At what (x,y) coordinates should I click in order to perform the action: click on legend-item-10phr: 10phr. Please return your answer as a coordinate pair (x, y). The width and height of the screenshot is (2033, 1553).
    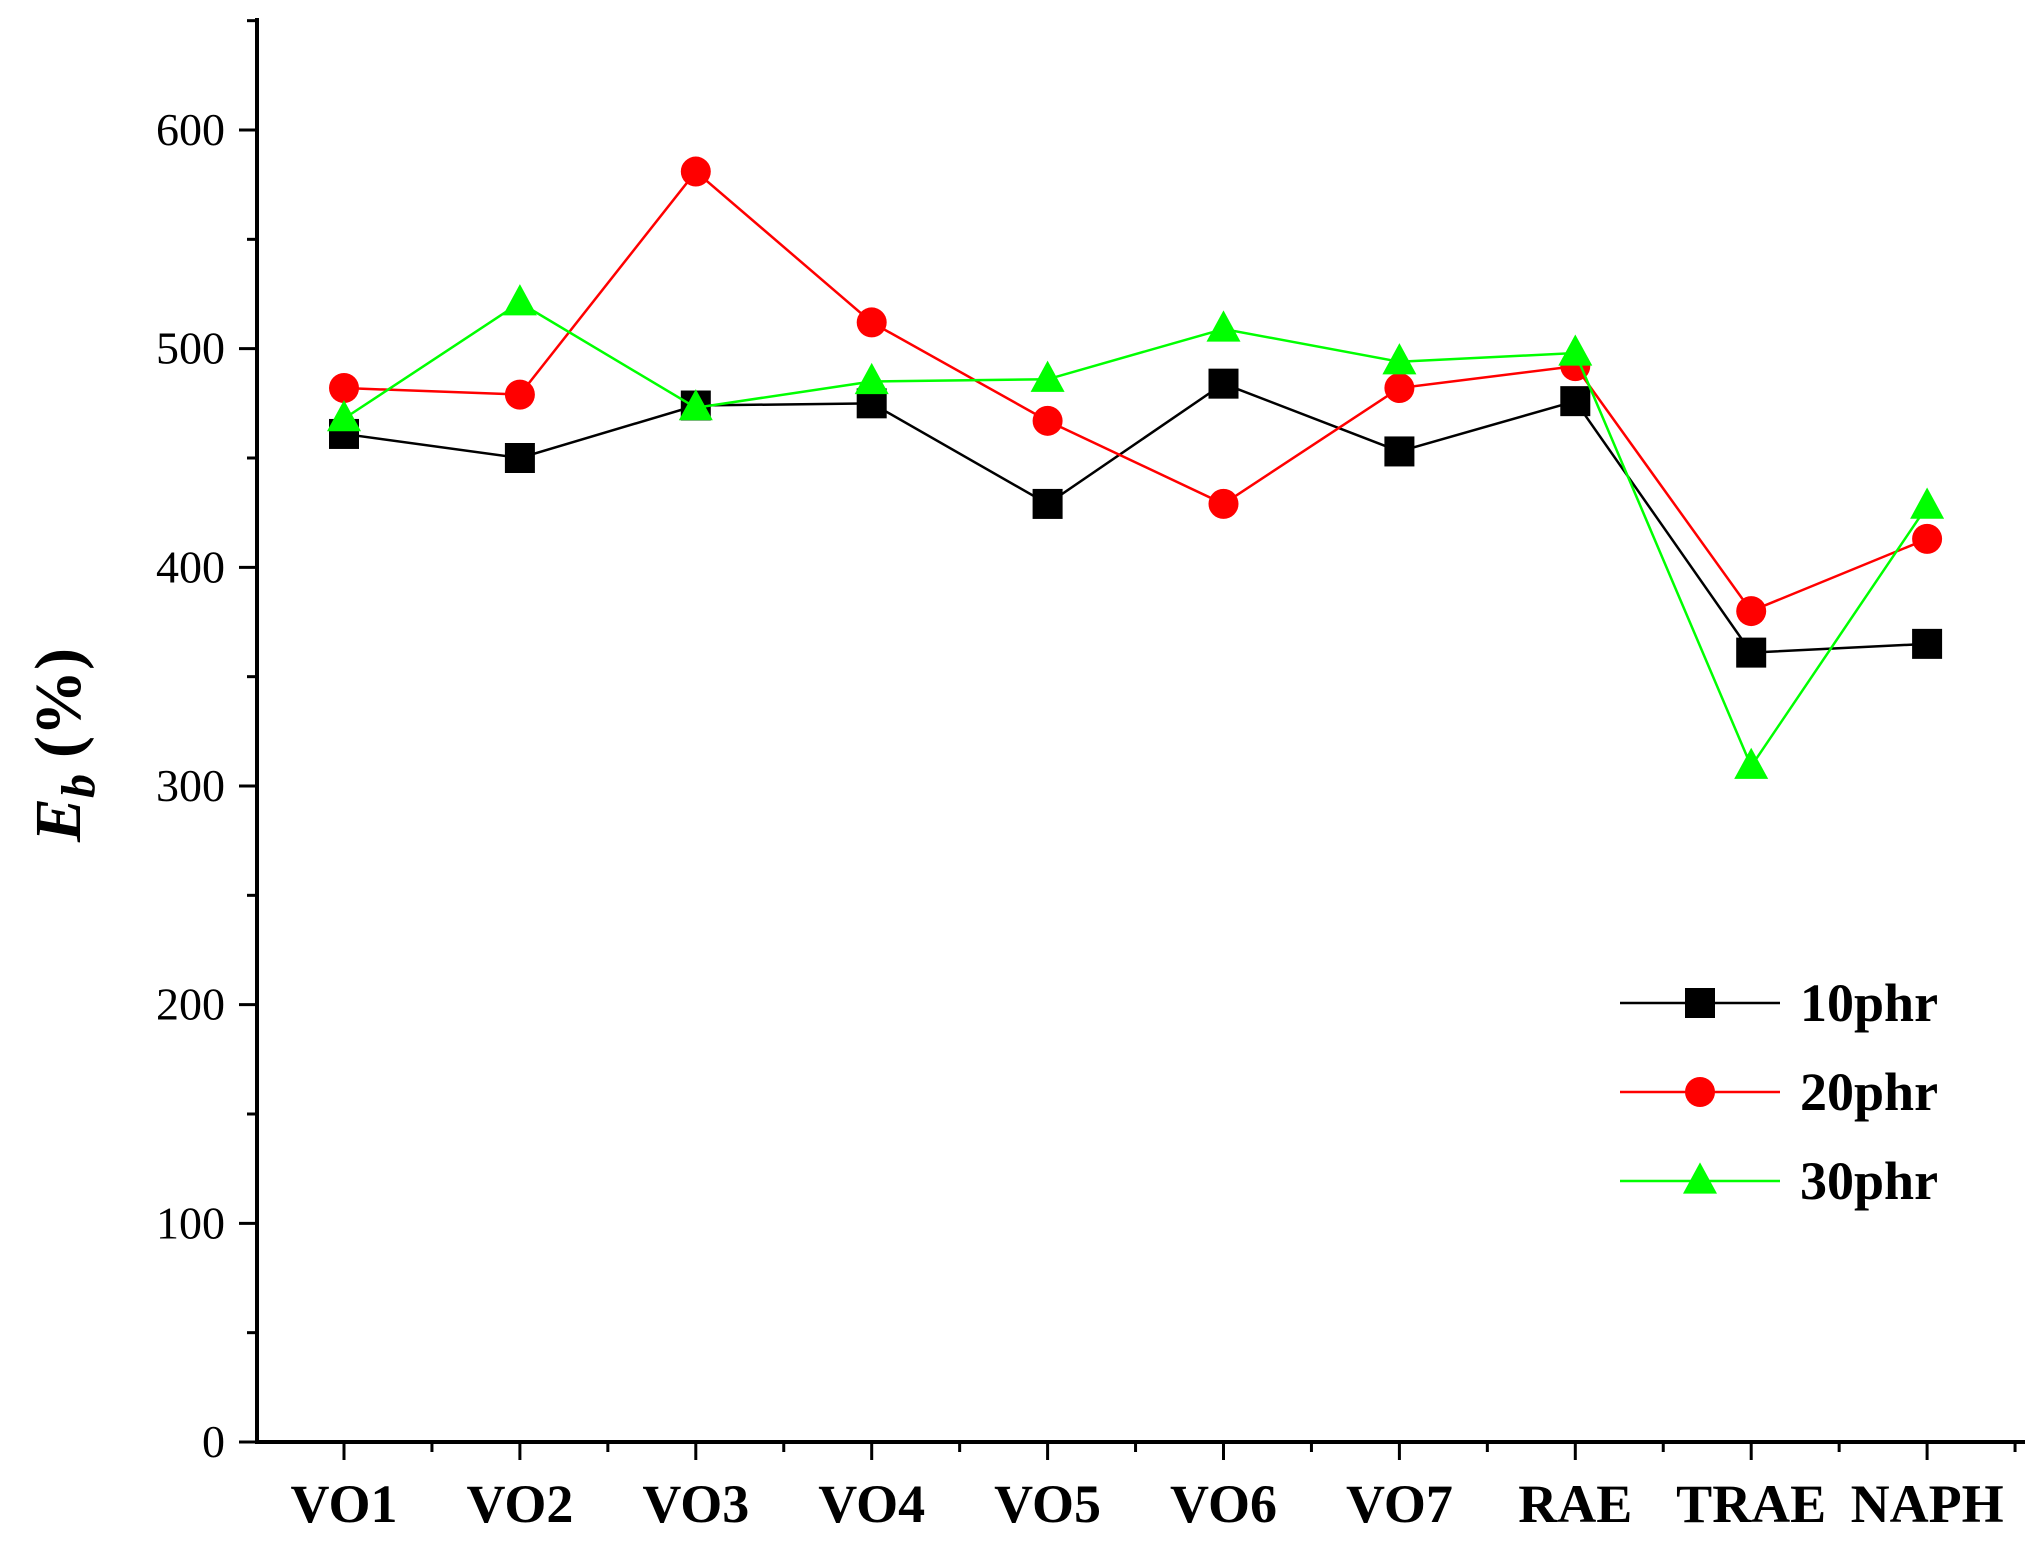
    Looking at the image, I should click on (1779, 1003).